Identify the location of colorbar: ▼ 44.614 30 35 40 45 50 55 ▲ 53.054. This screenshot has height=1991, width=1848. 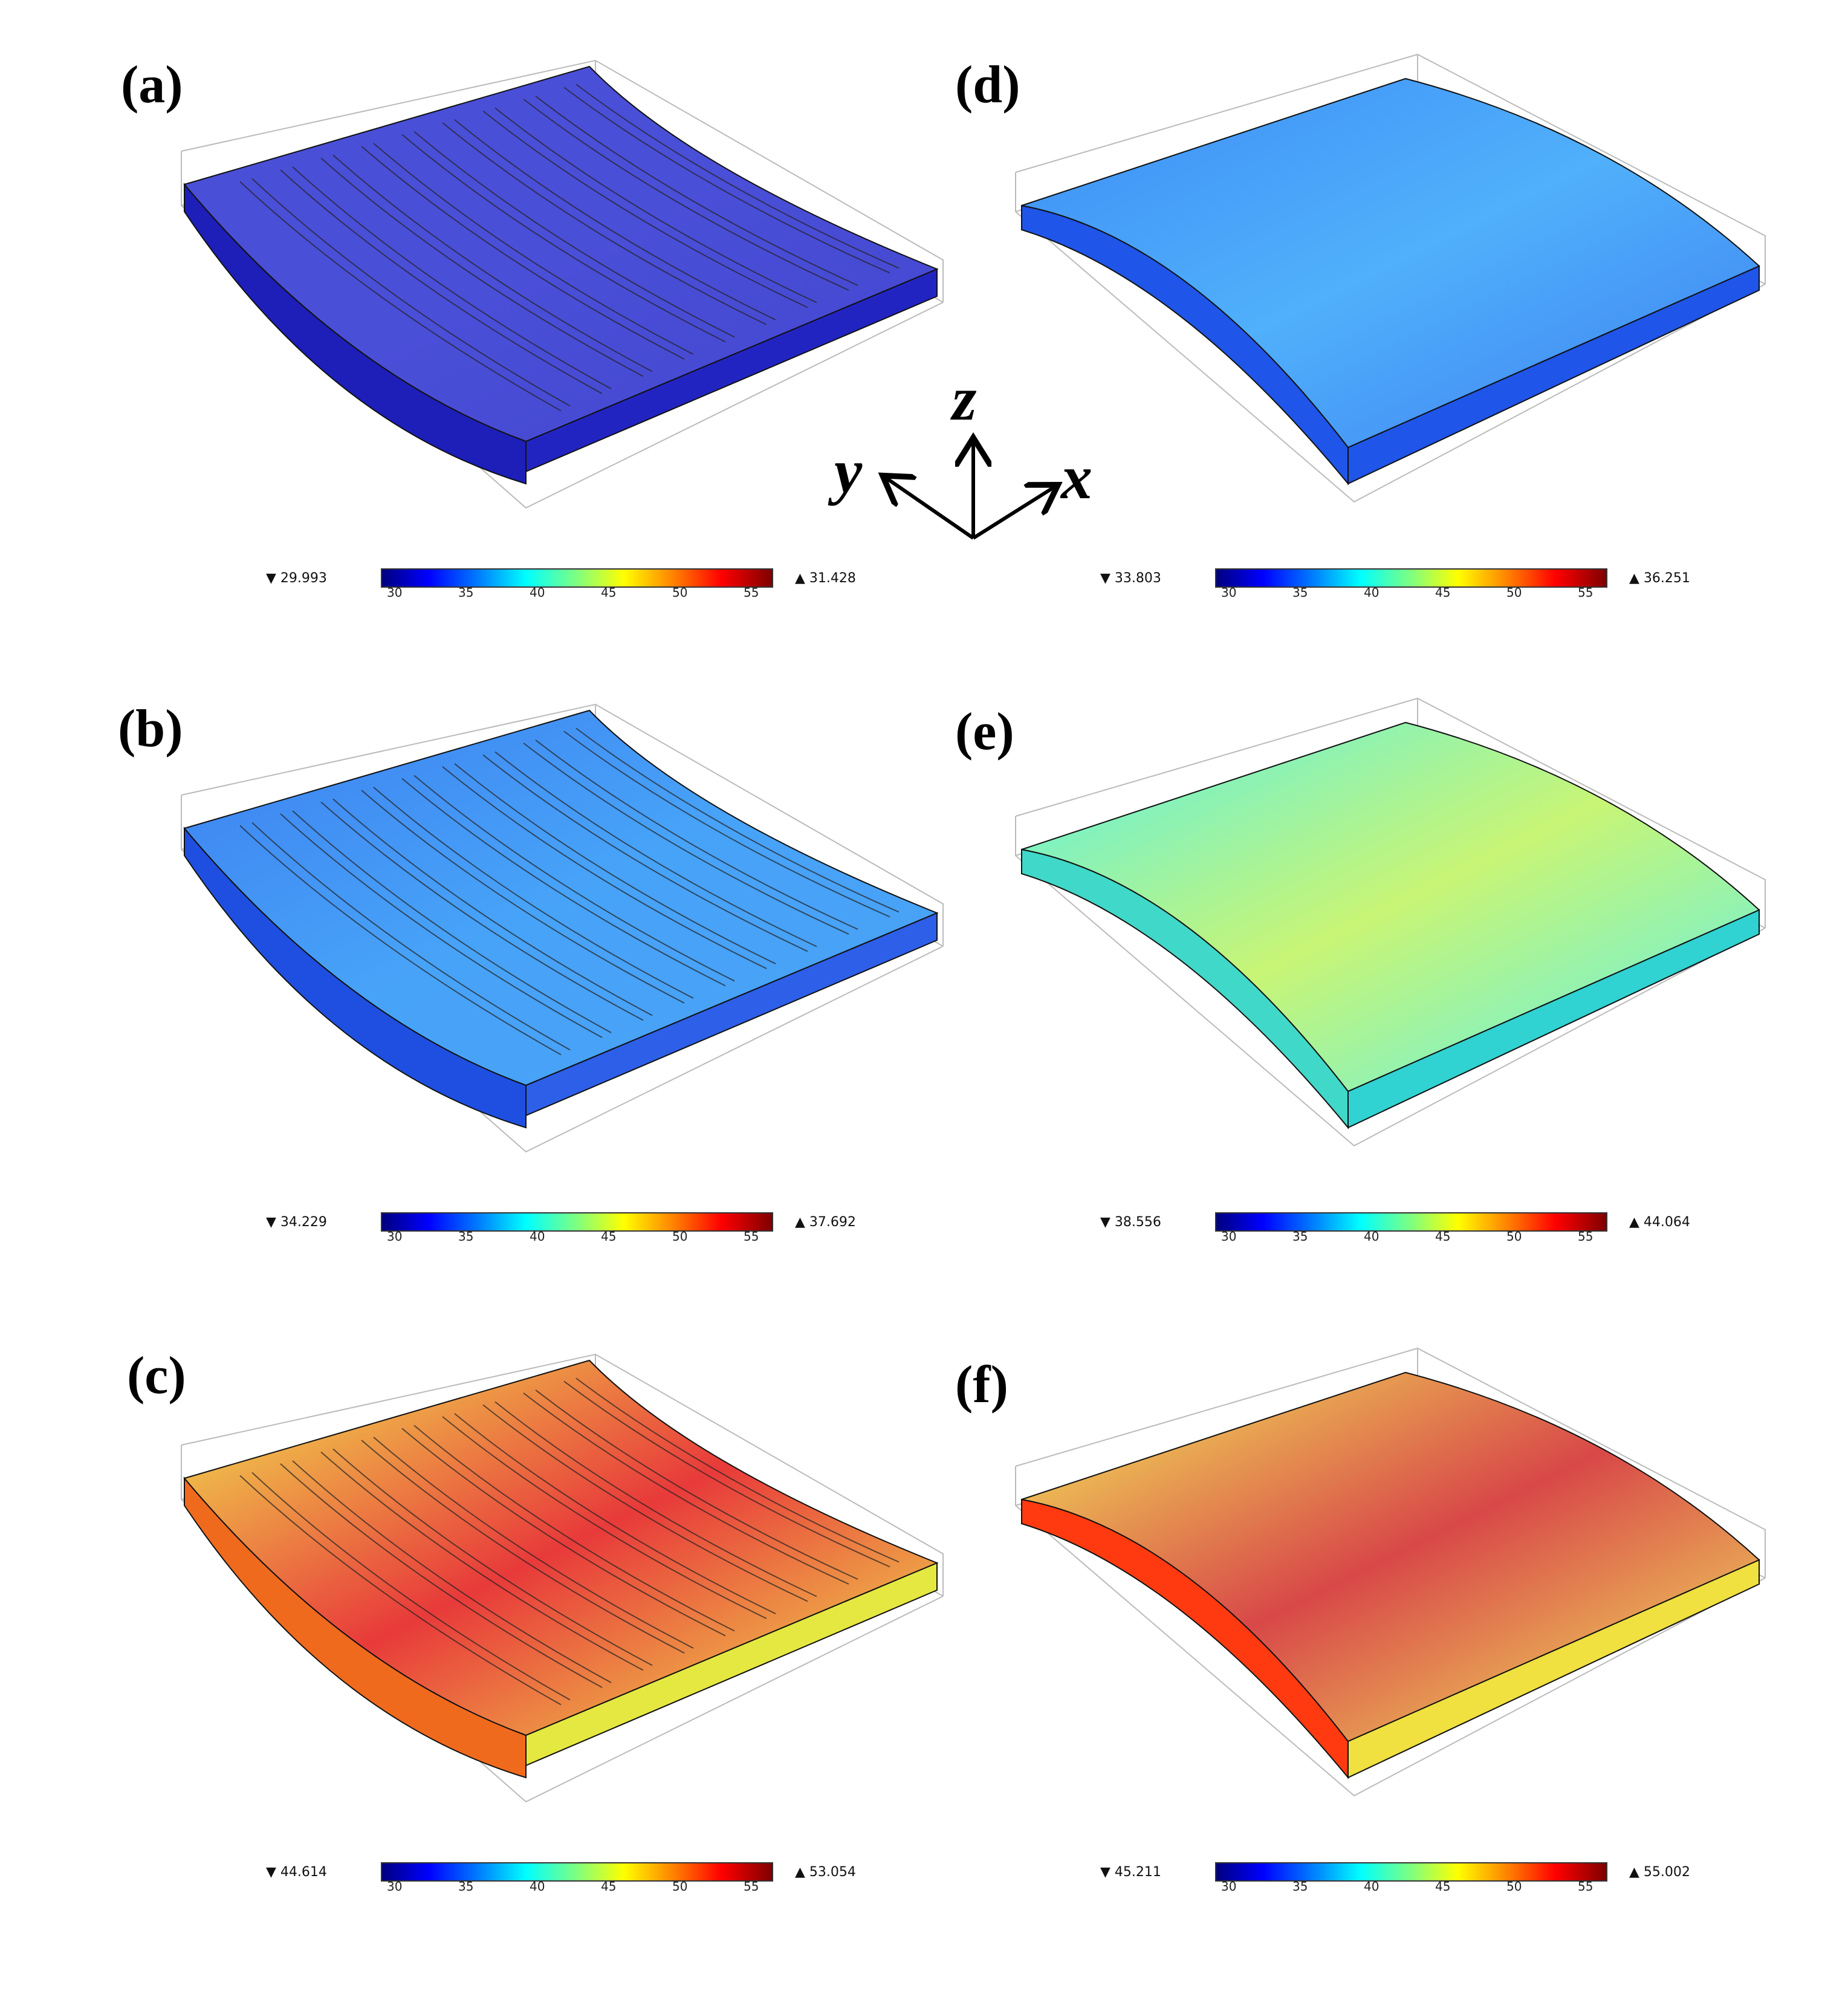
(598, 1883).